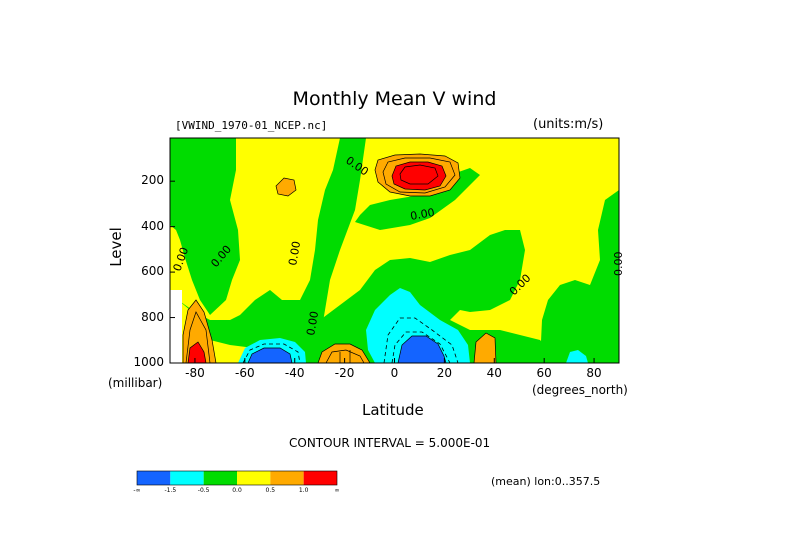 This screenshot has width=789, height=558. I want to click on x-tick-label: 0, so click(394, 373).